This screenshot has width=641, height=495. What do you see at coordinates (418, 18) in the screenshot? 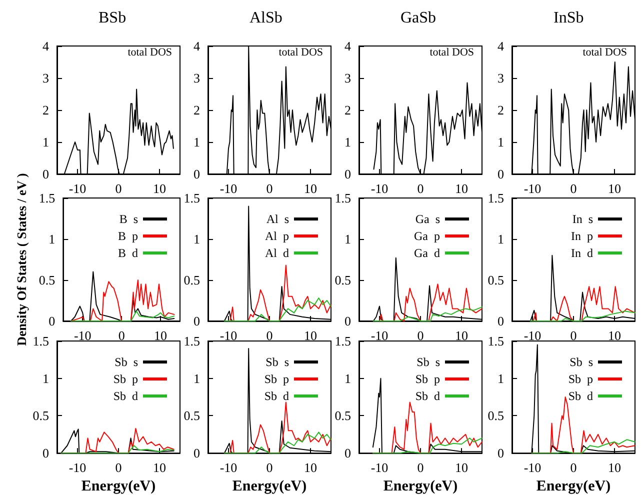
I see `chart-title: GaSb` at bounding box center [418, 18].